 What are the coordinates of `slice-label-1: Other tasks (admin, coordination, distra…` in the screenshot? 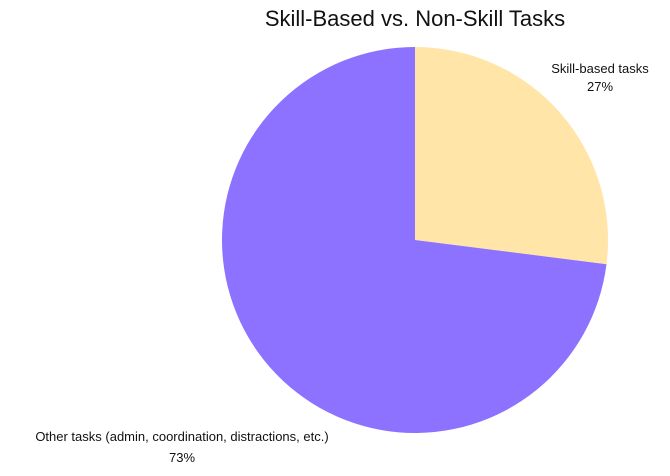 It's located at (181, 436).